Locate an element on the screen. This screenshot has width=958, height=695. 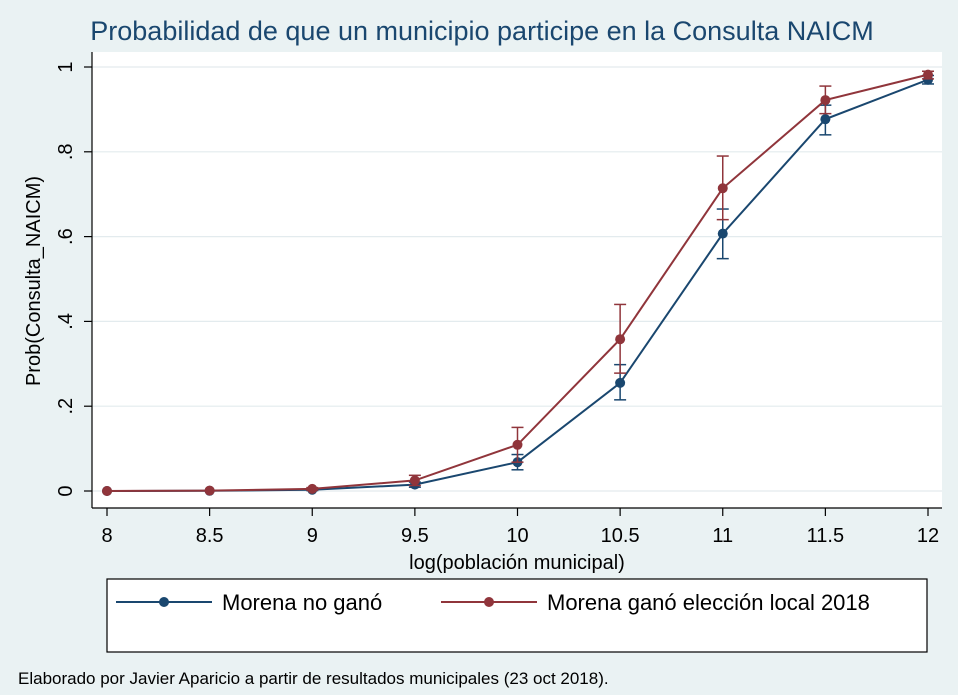
x-tick-label: 12 is located at coordinates (928, 536).